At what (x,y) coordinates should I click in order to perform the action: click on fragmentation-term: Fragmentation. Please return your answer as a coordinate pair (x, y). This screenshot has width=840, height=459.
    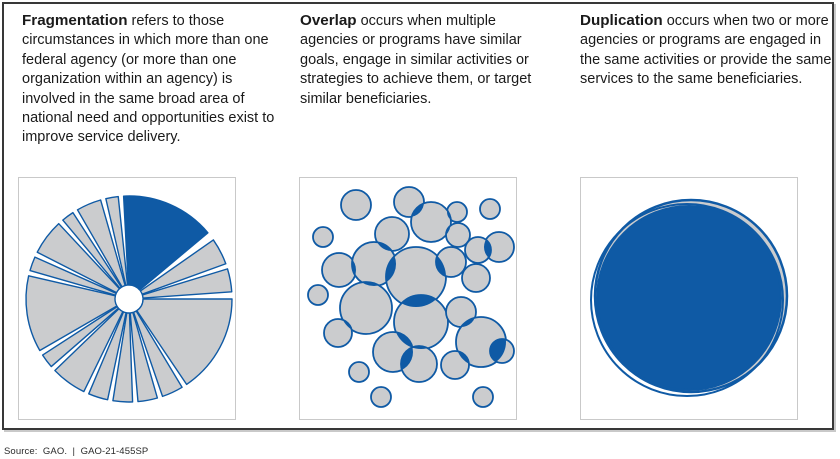
    Looking at the image, I should click on (75, 20).